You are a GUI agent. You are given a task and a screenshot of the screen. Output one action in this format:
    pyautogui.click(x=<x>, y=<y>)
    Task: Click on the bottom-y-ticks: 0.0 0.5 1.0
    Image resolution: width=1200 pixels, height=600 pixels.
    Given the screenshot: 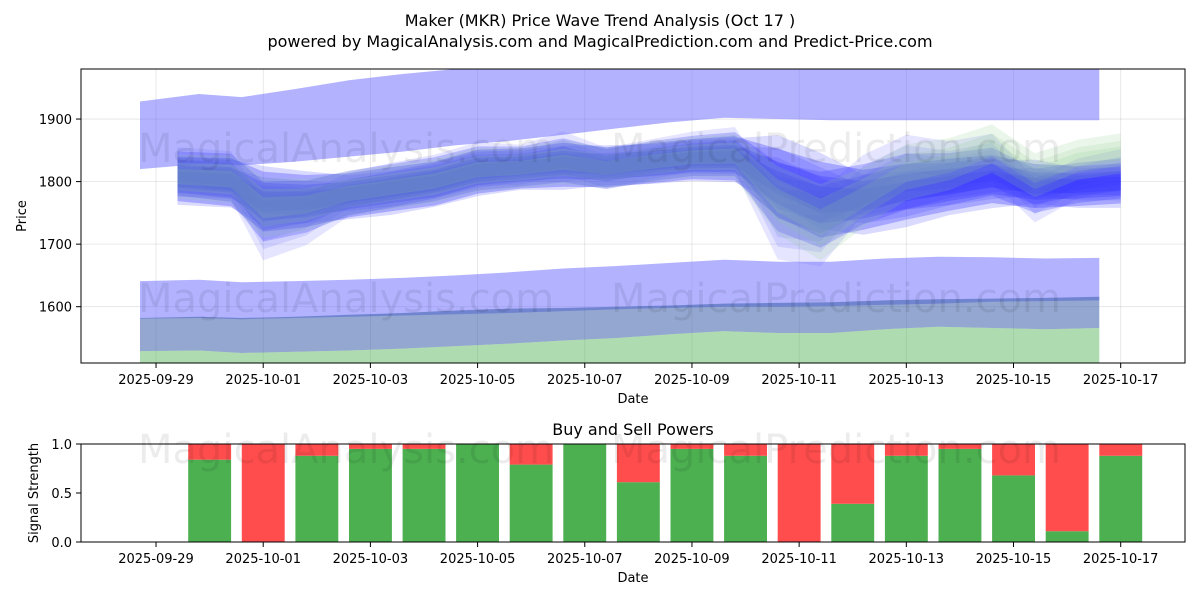 What is the action you would take?
    pyautogui.click(x=66, y=494)
    